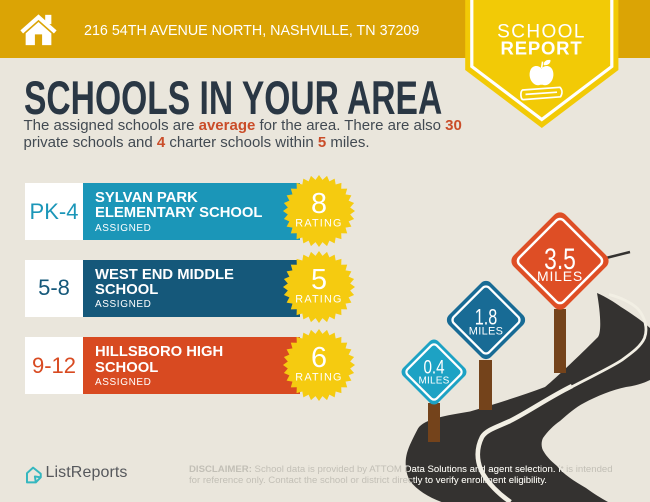 This screenshot has height=502, width=650. I want to click on svg-text: 8, so click(318, 204).